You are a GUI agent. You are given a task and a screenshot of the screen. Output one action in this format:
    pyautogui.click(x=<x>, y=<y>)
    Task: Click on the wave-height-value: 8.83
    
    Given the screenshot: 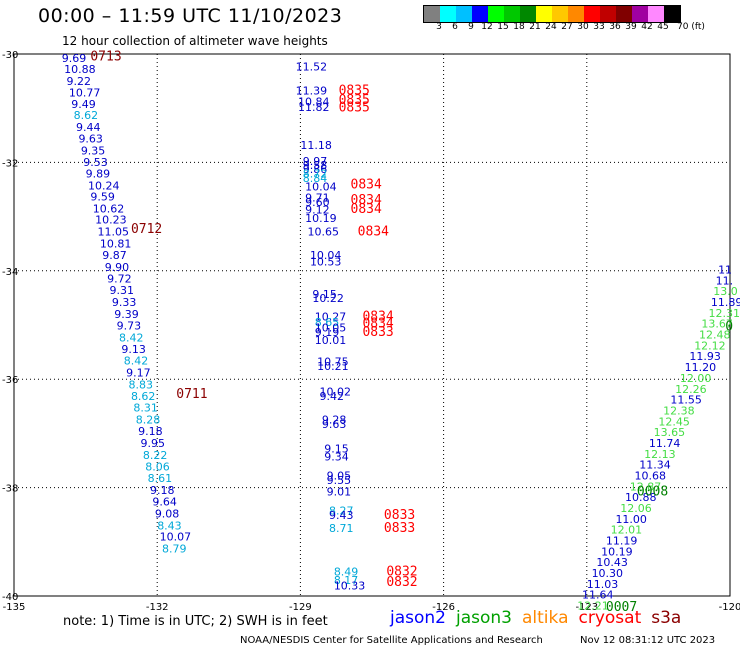 What is the action you would take?
    pyautogui.click(x=141, y=384)
    